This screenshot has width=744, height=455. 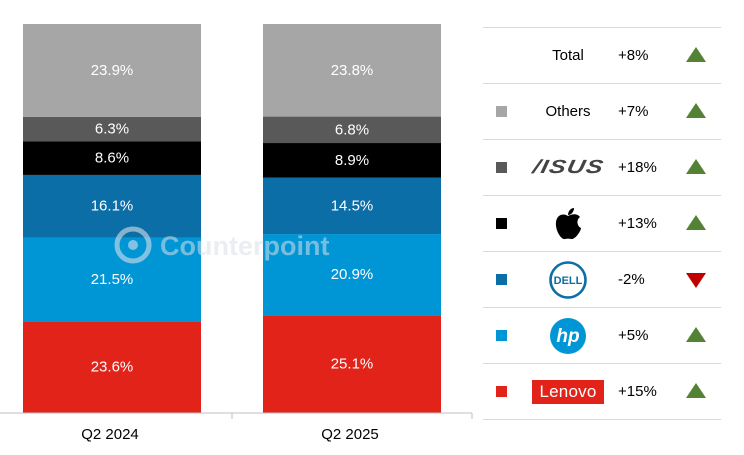 What do you see at coordinates (633, 111) in the screenshot?
I see `legend-growth-value: +7%` at bounding box center [633, 111].